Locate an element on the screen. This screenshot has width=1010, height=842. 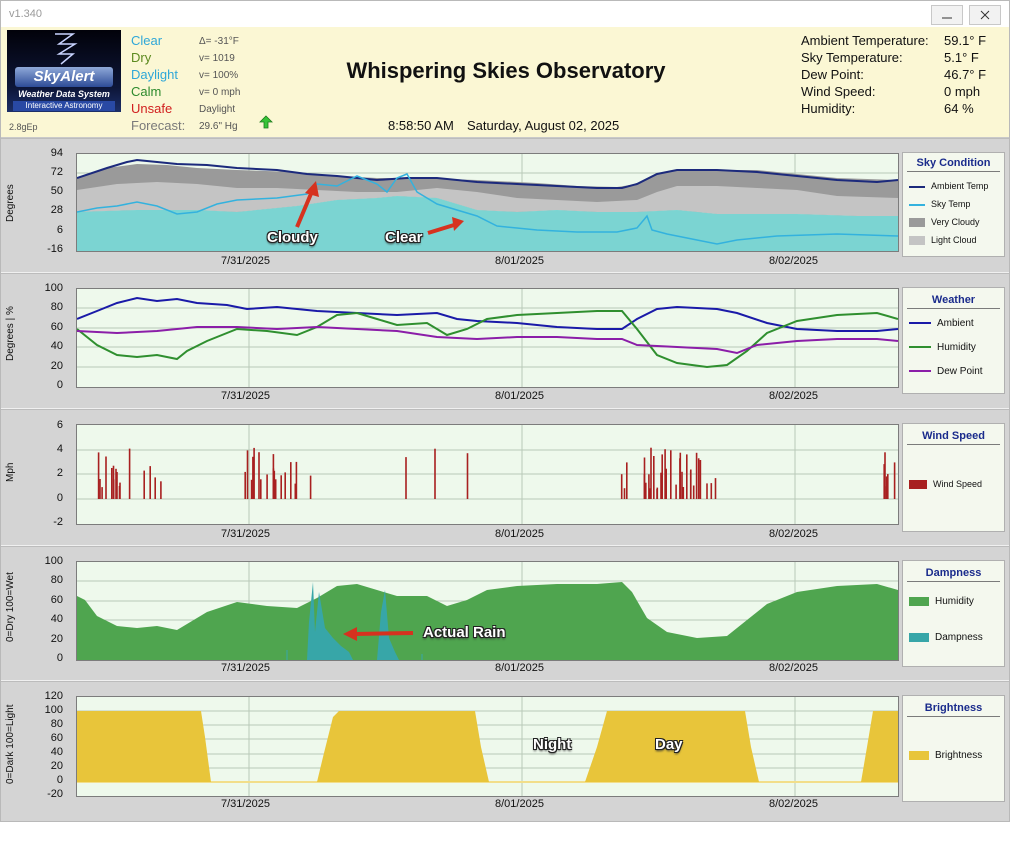
rain-condition: Dry is located at coordinates (141, 57).